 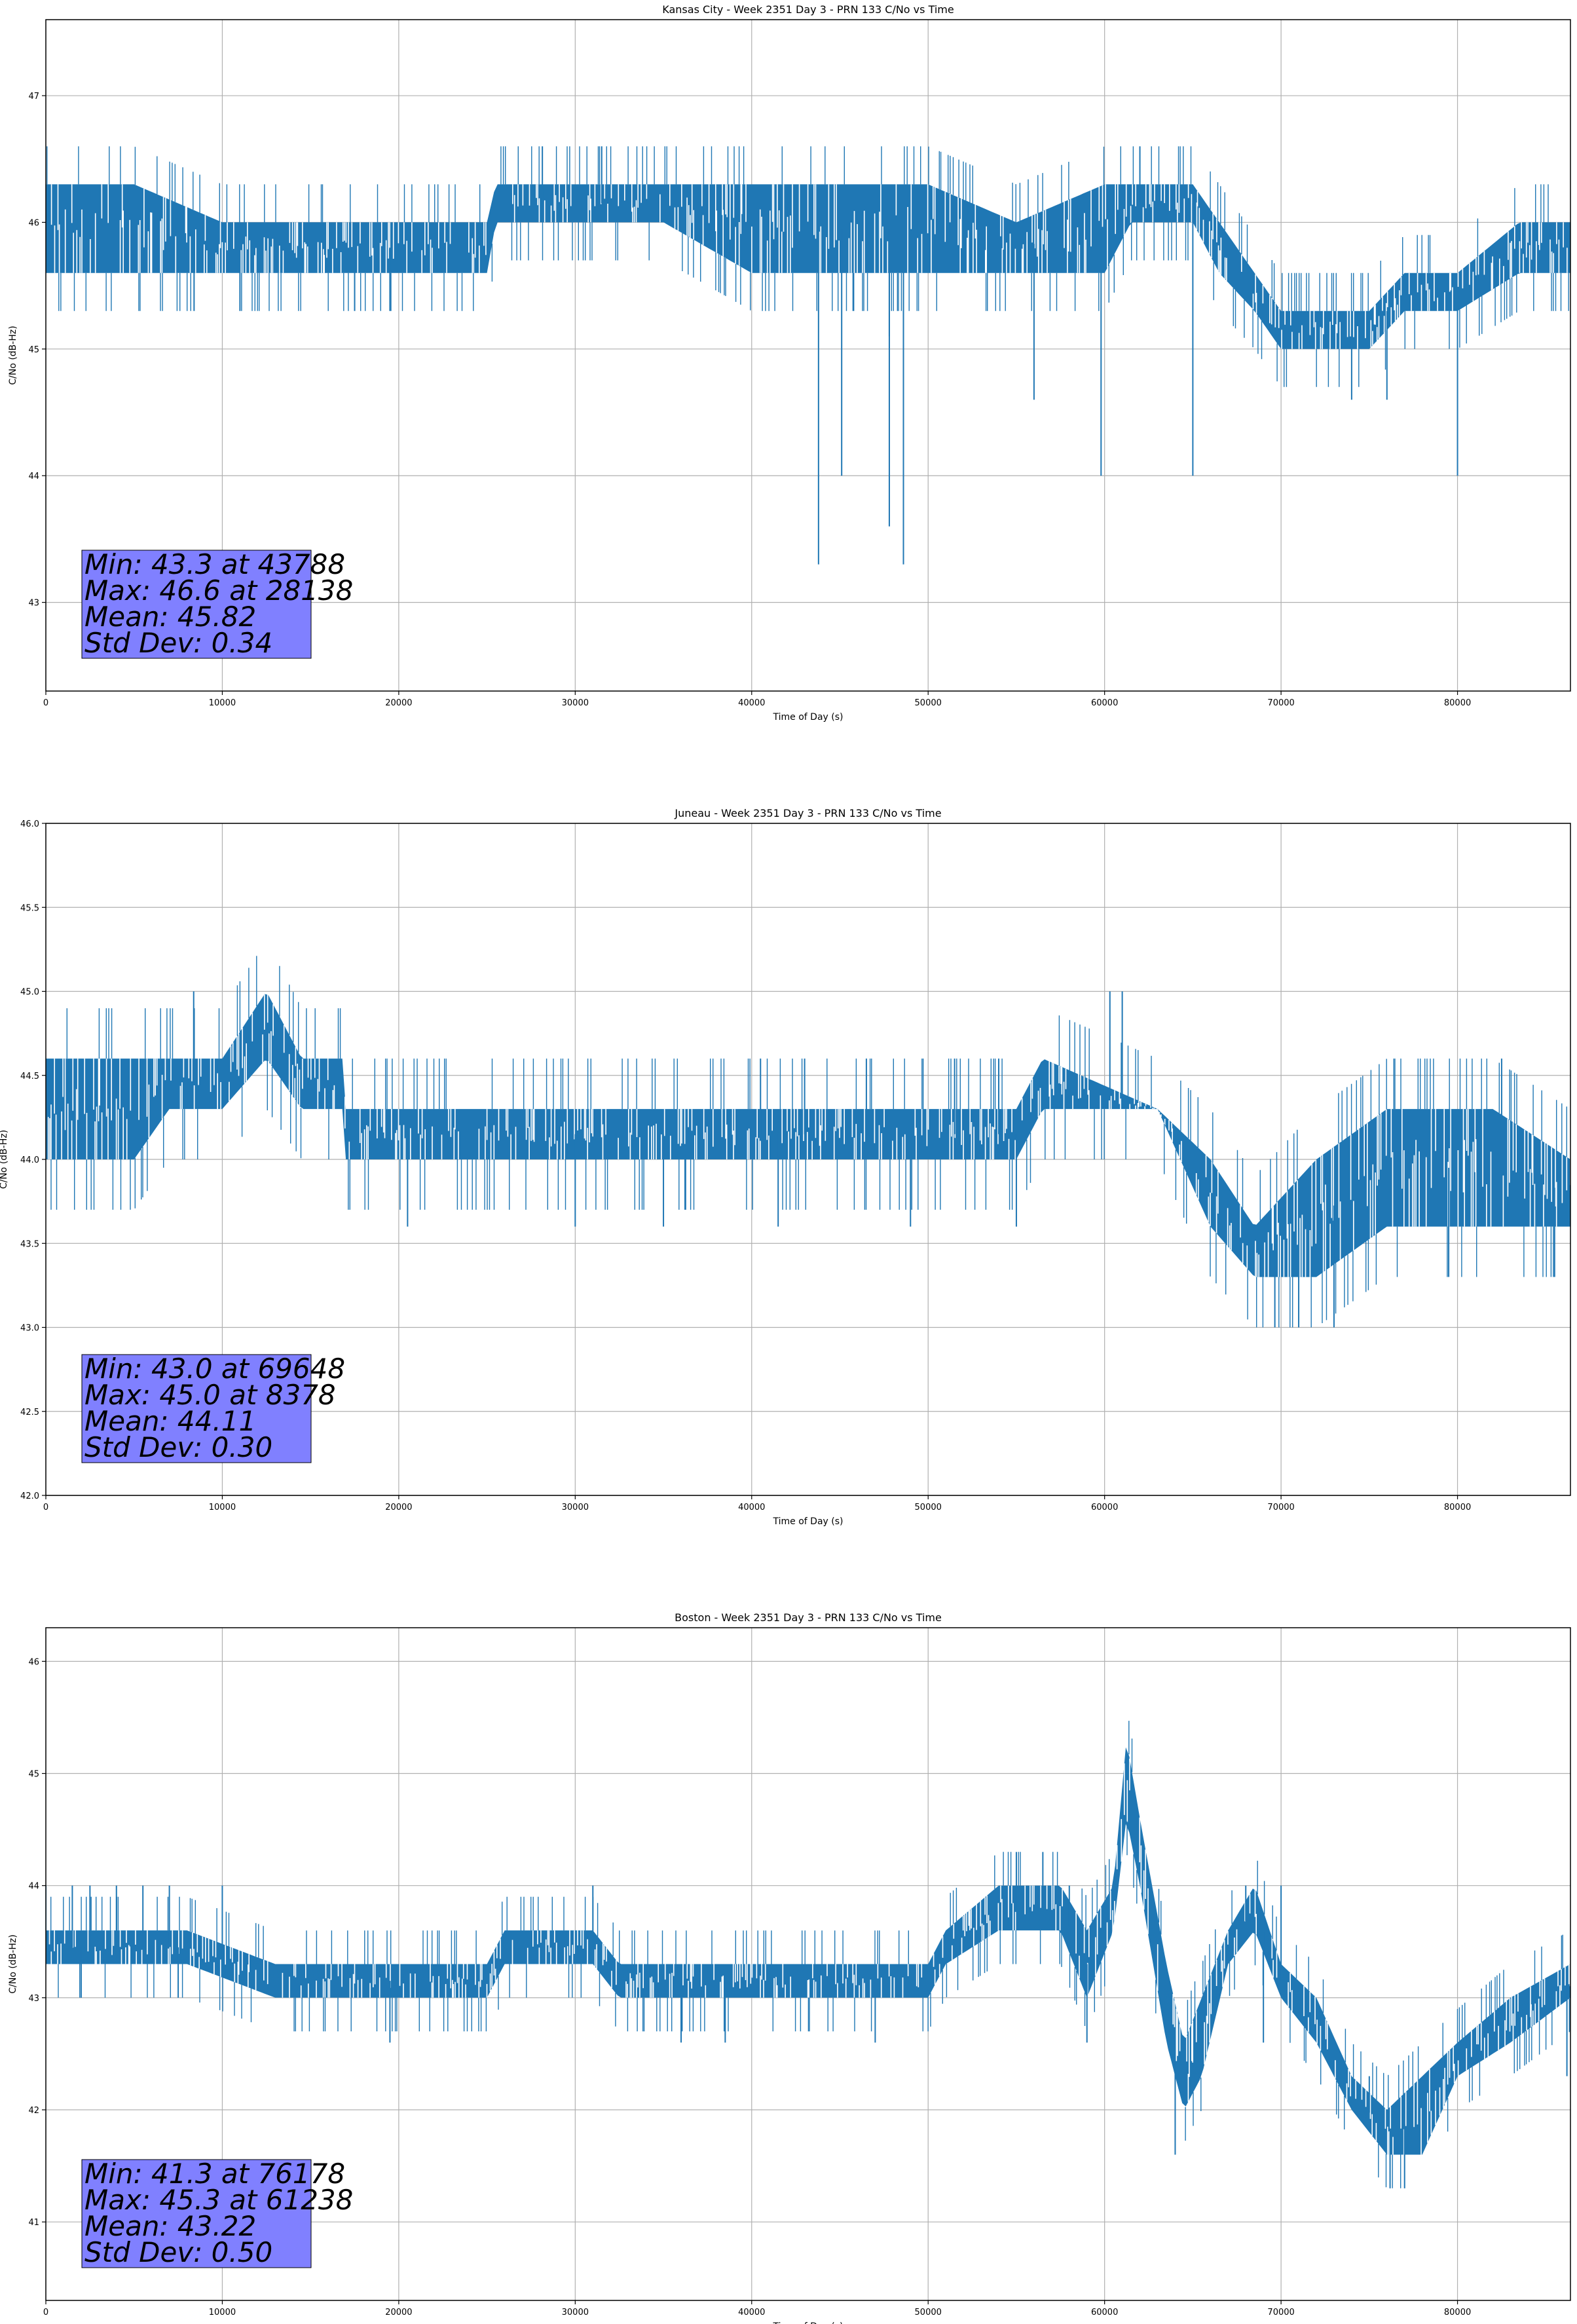 What do you see at coordinates (170, 1421) in the screenshot?
I see `stats-line: Mean: 44.11` at bounding box center [170, 1421].